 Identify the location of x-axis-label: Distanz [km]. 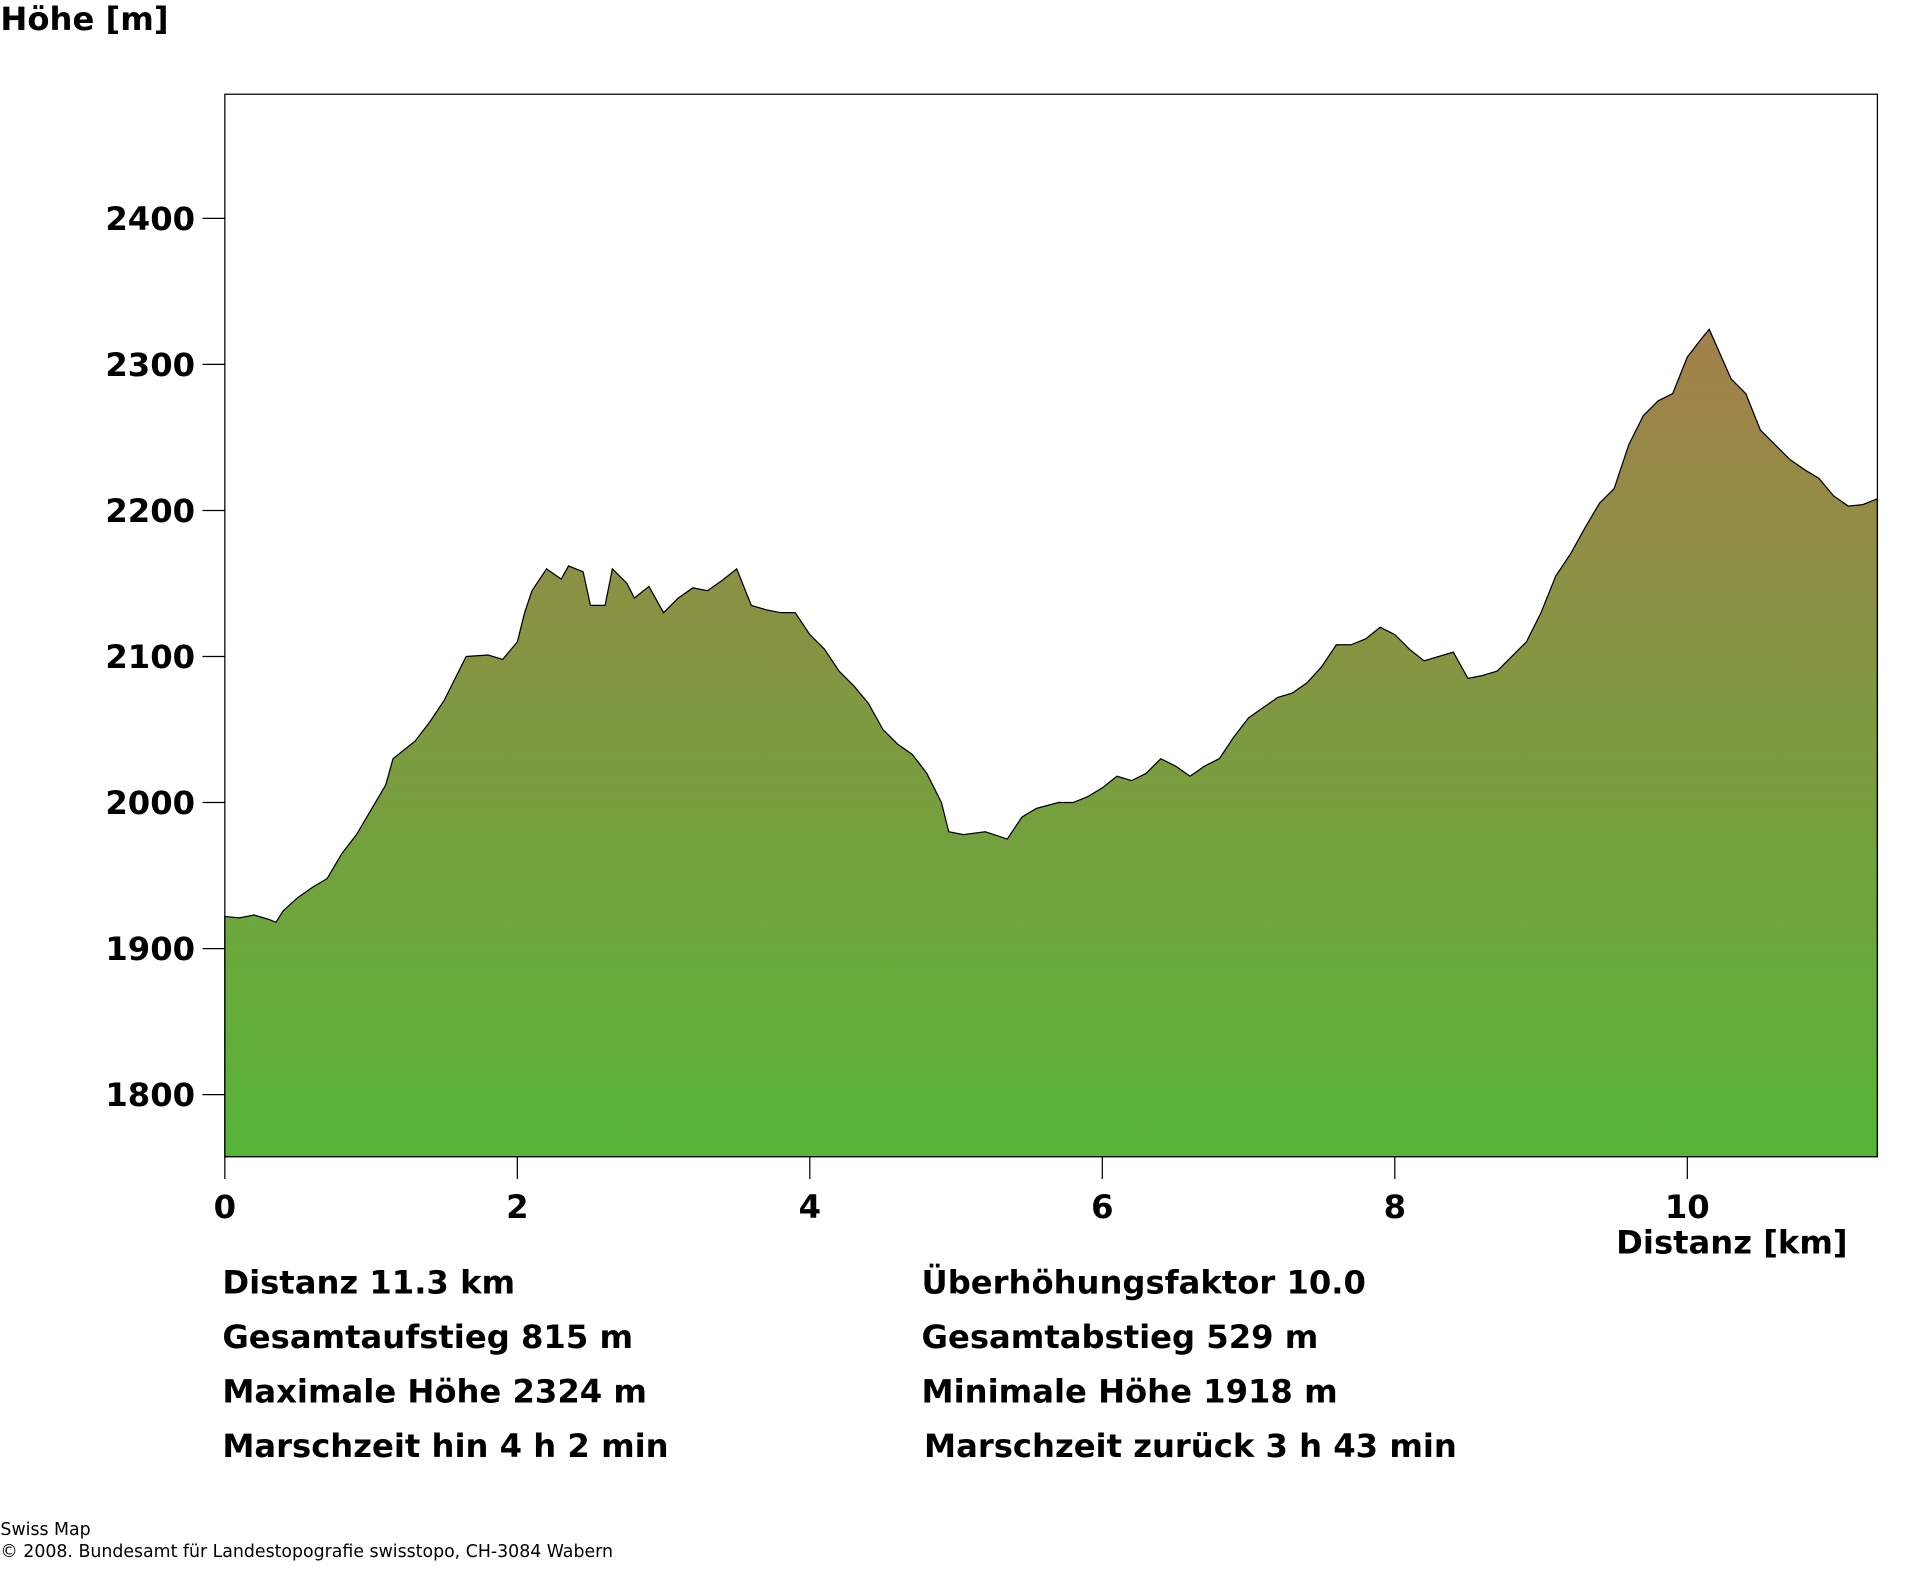
(1731, 1243).